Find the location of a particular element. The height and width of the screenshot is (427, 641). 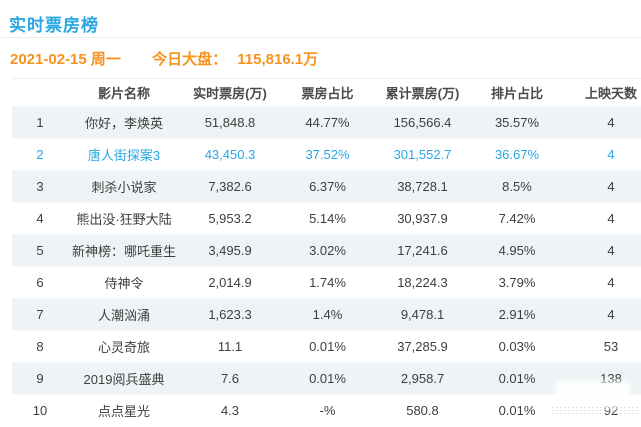

screening-share-cell: 0.03% is located at coordinates (517, 346).